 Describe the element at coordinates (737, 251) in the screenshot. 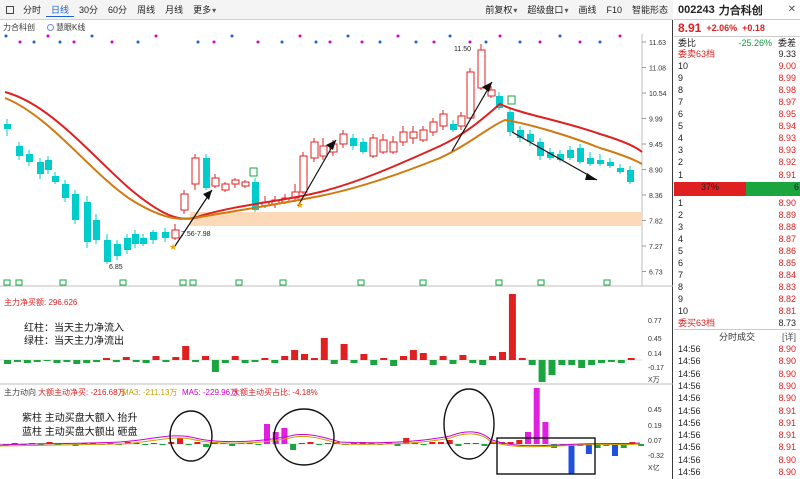

I see `buy-level-row: 5 8.86` at that location.